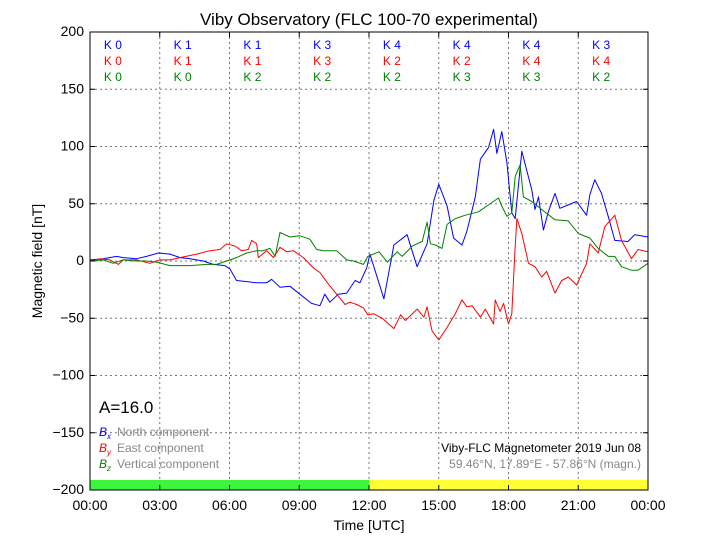 This screenshot has height=540, width=720. I want to click on legend-entry-east: By East component, so click(151, 449).